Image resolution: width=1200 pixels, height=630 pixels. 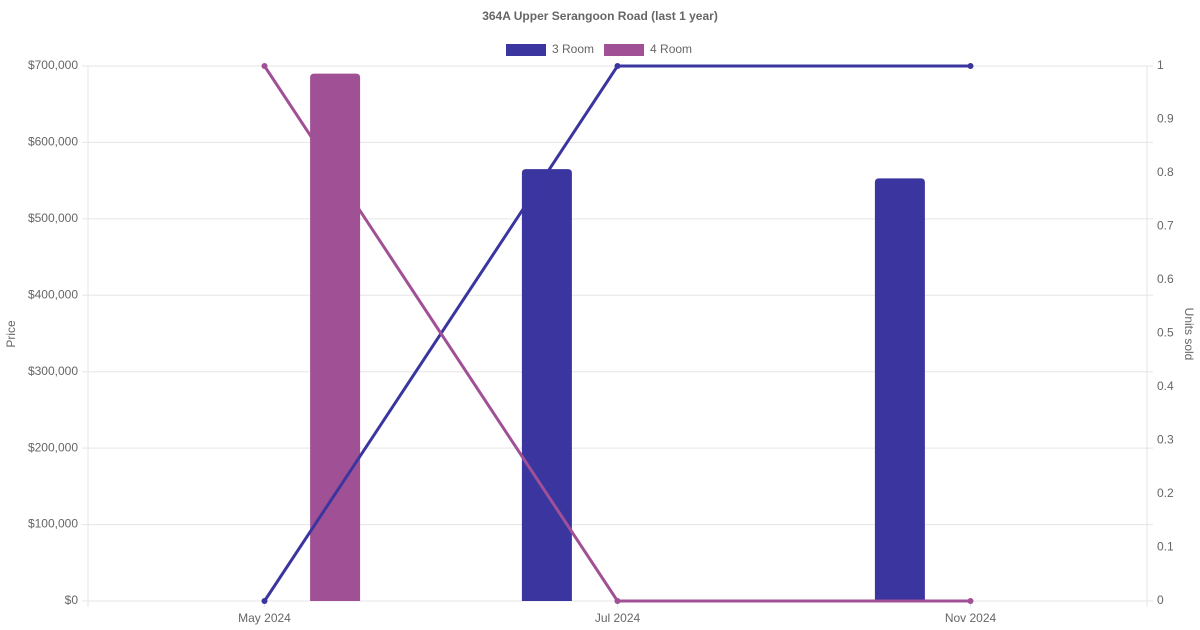 I want to click on y-tick-label: $400,000, so click(x=53, y=294).